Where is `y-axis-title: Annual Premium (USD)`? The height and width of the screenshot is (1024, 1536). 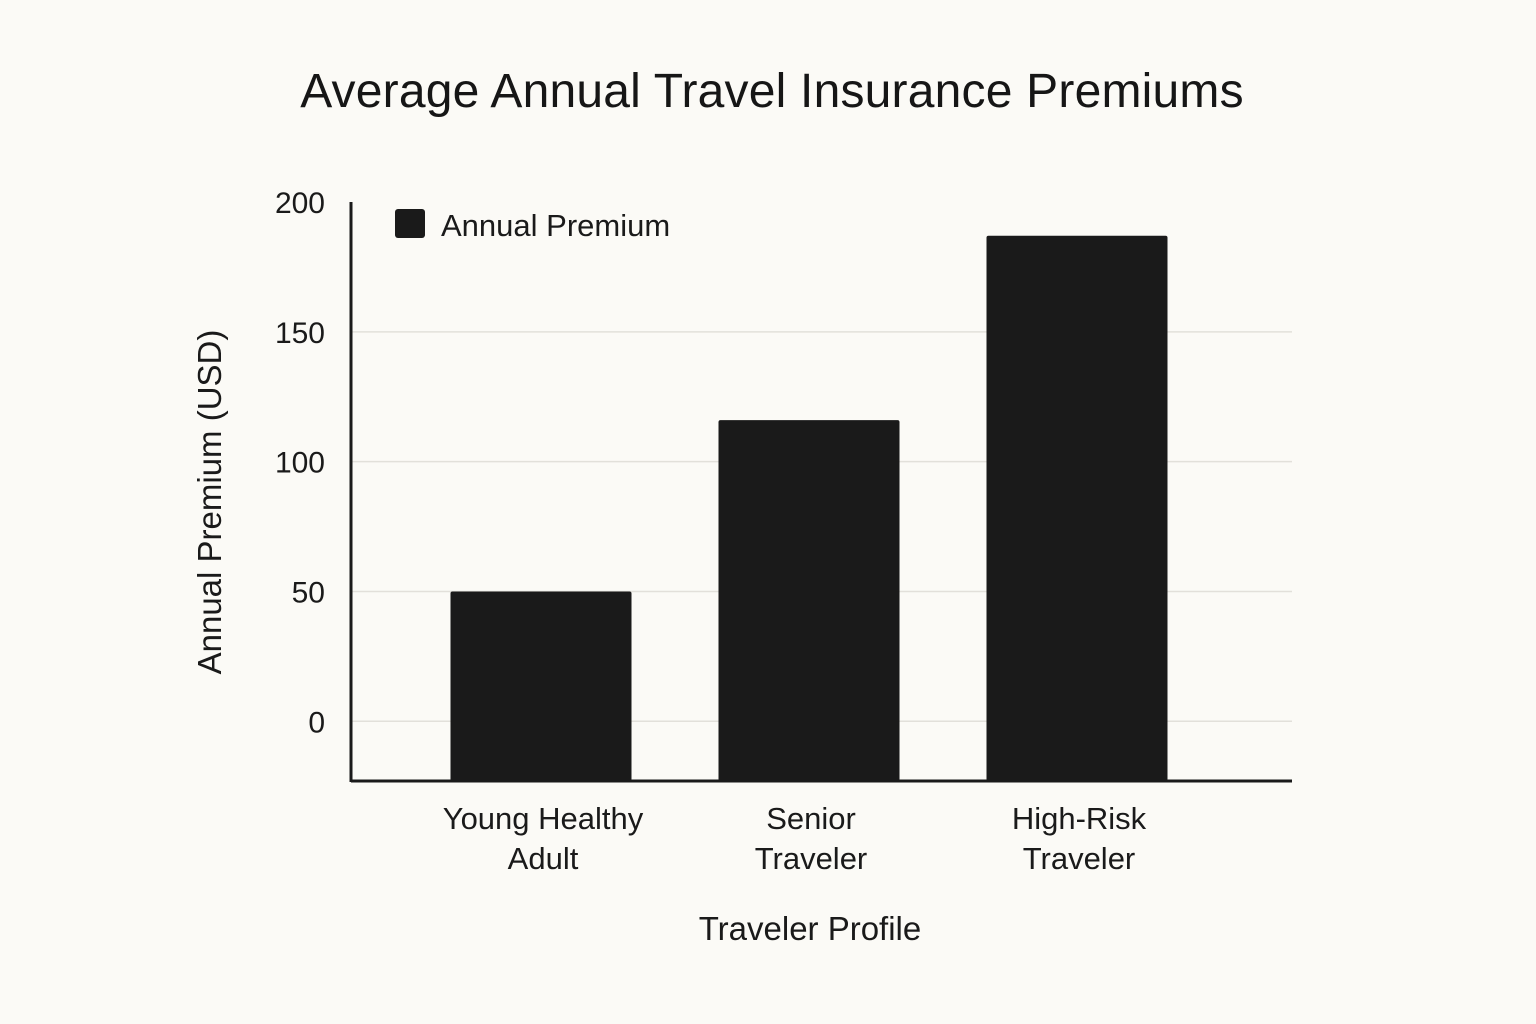 y-axis-title: Annual Premium (USD) is located at coordinates (209, 502).